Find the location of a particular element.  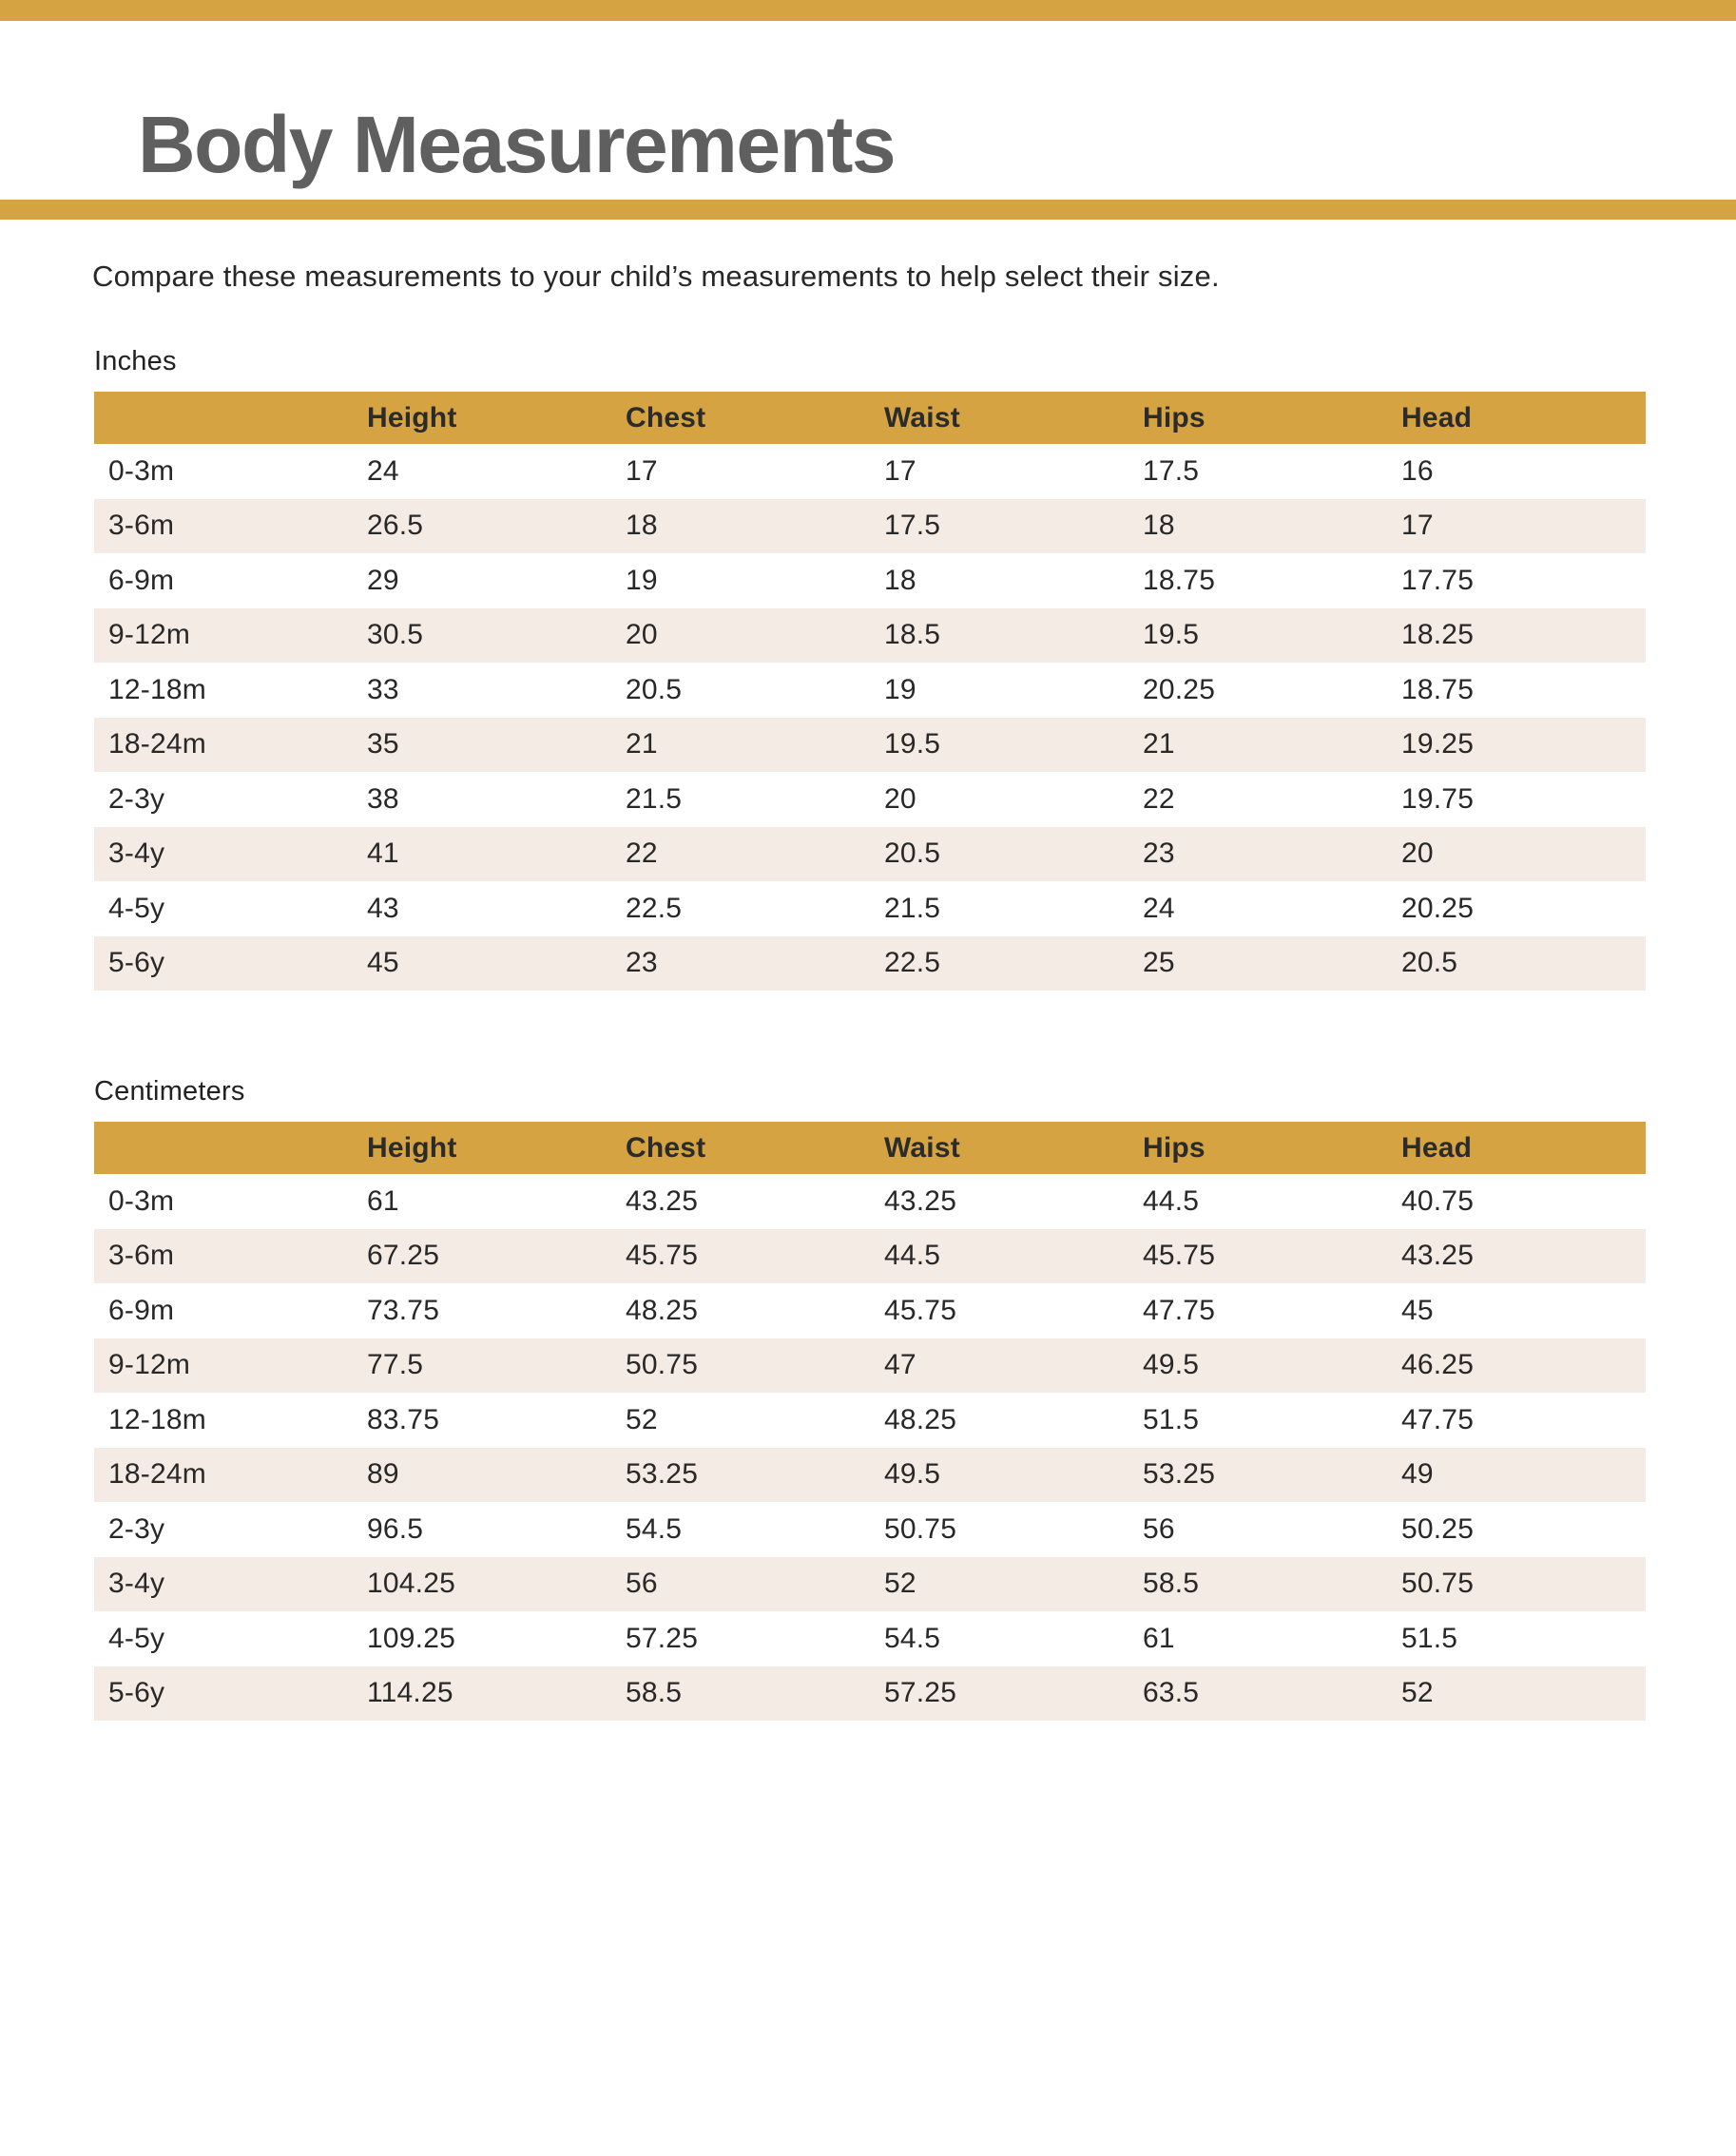

row-label: 2-3y is located at coordinates (137, 1528).